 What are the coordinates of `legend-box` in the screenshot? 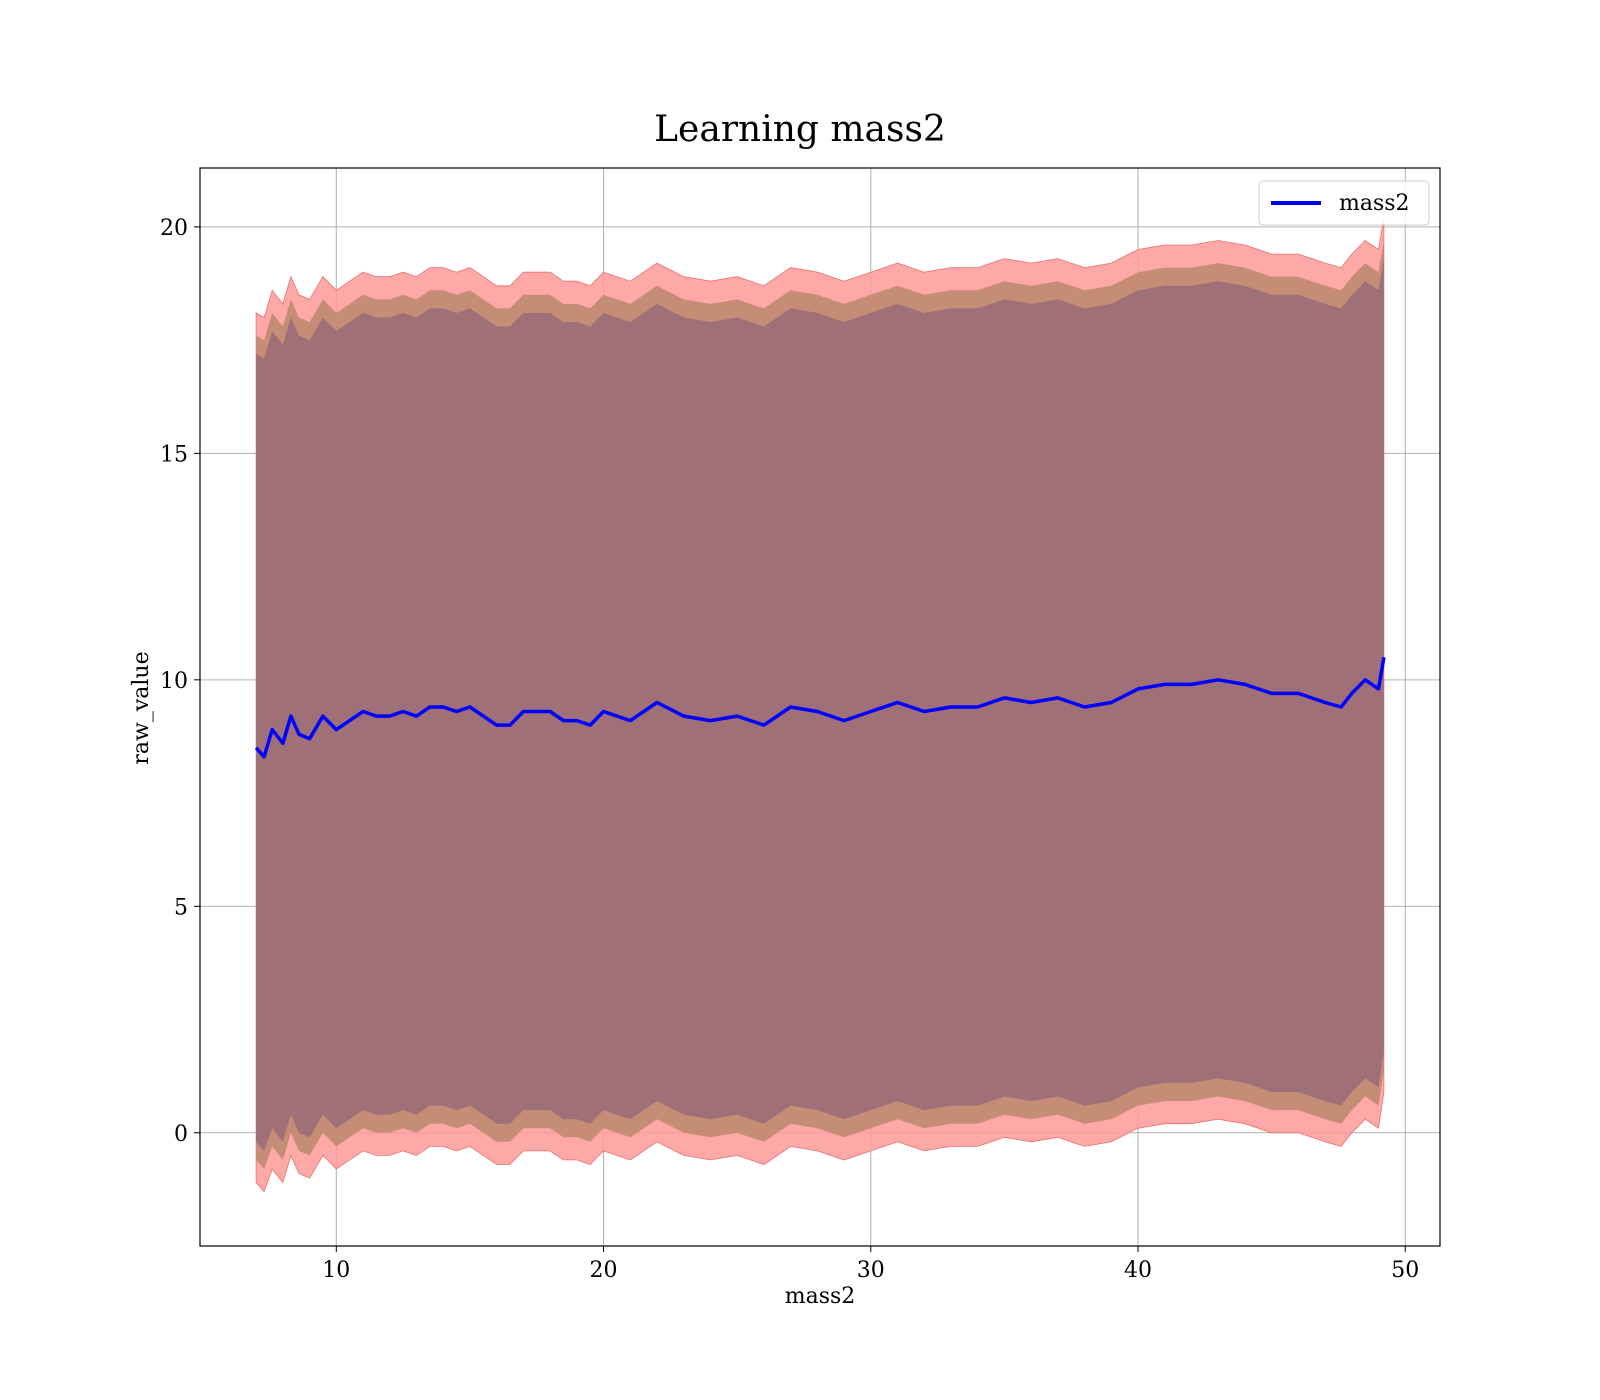 It's located at (1344, 203).